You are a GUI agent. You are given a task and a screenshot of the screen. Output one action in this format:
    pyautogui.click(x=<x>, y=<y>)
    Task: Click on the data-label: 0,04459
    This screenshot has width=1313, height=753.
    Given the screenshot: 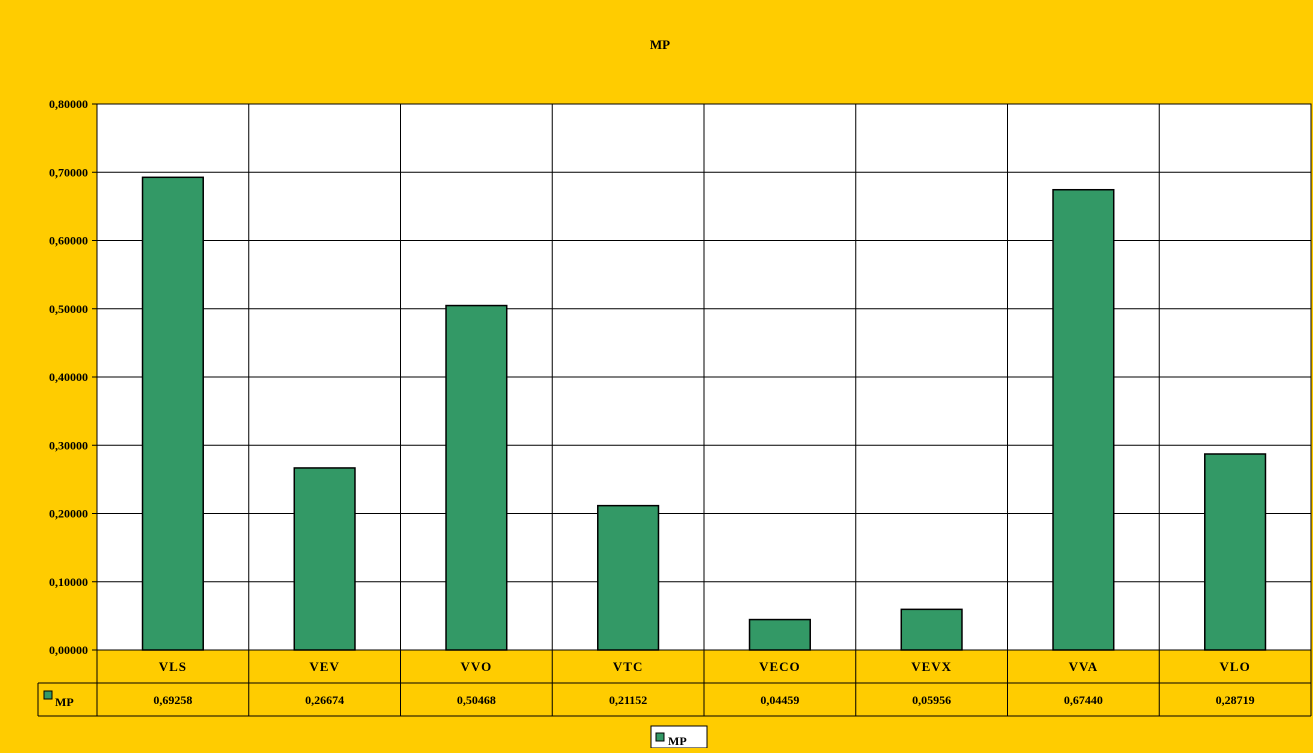 What is the action you would take?
    pyautogui.click(x=779, y=700)
    